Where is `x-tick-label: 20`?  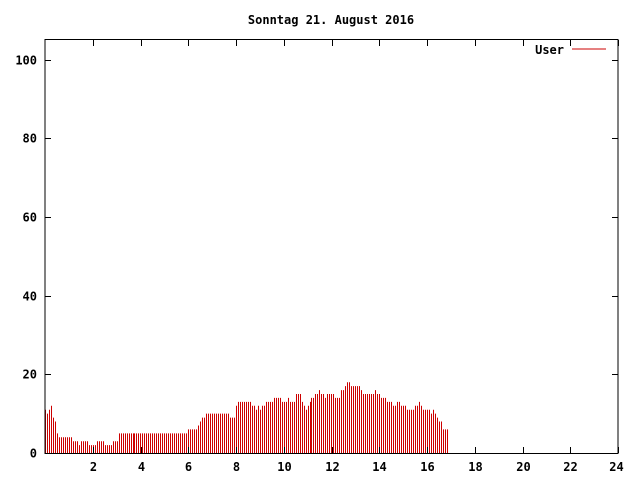
x-tick-label: 20 is located at coordinates (523, 467).